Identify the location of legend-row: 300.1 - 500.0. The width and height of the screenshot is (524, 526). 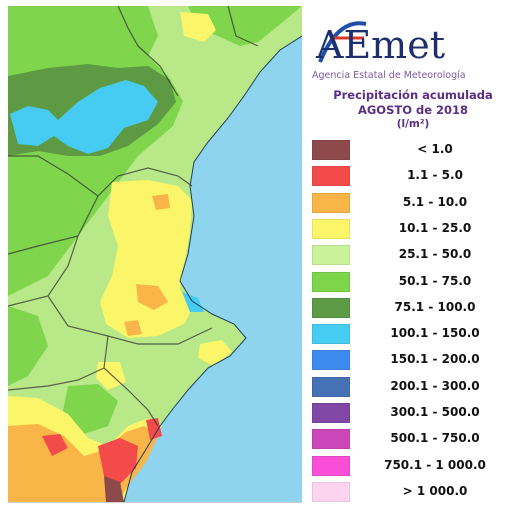
(417, 413).